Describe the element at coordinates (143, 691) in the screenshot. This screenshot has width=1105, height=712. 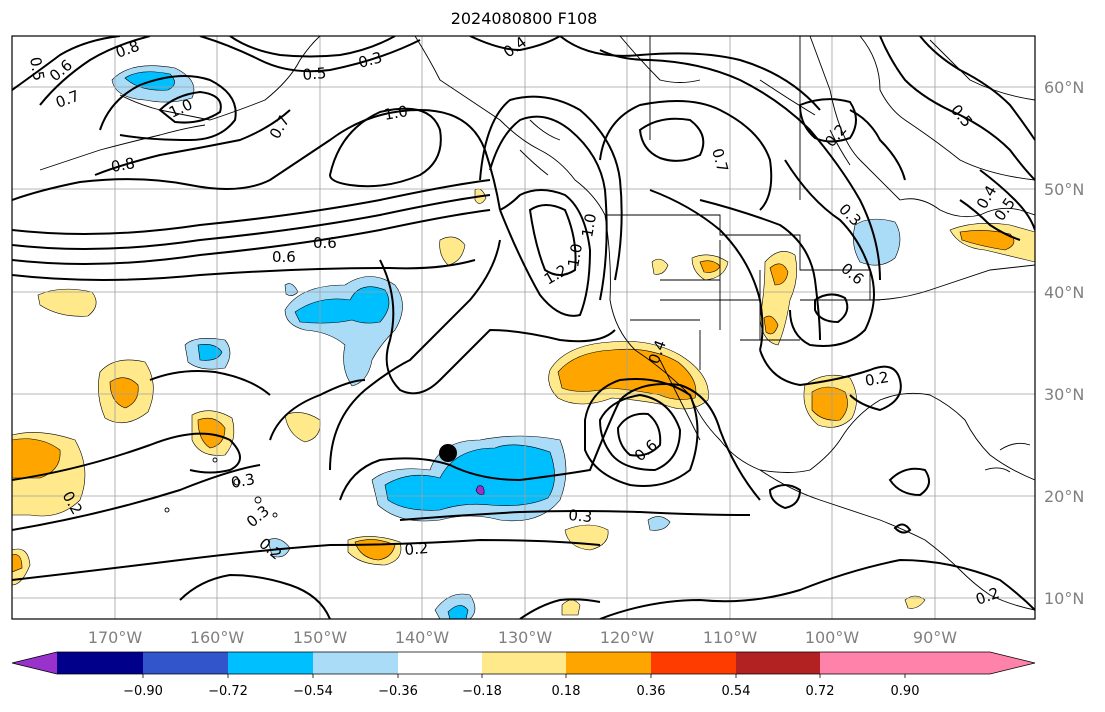
I see `colorbar-tick: −0.90` at that location.